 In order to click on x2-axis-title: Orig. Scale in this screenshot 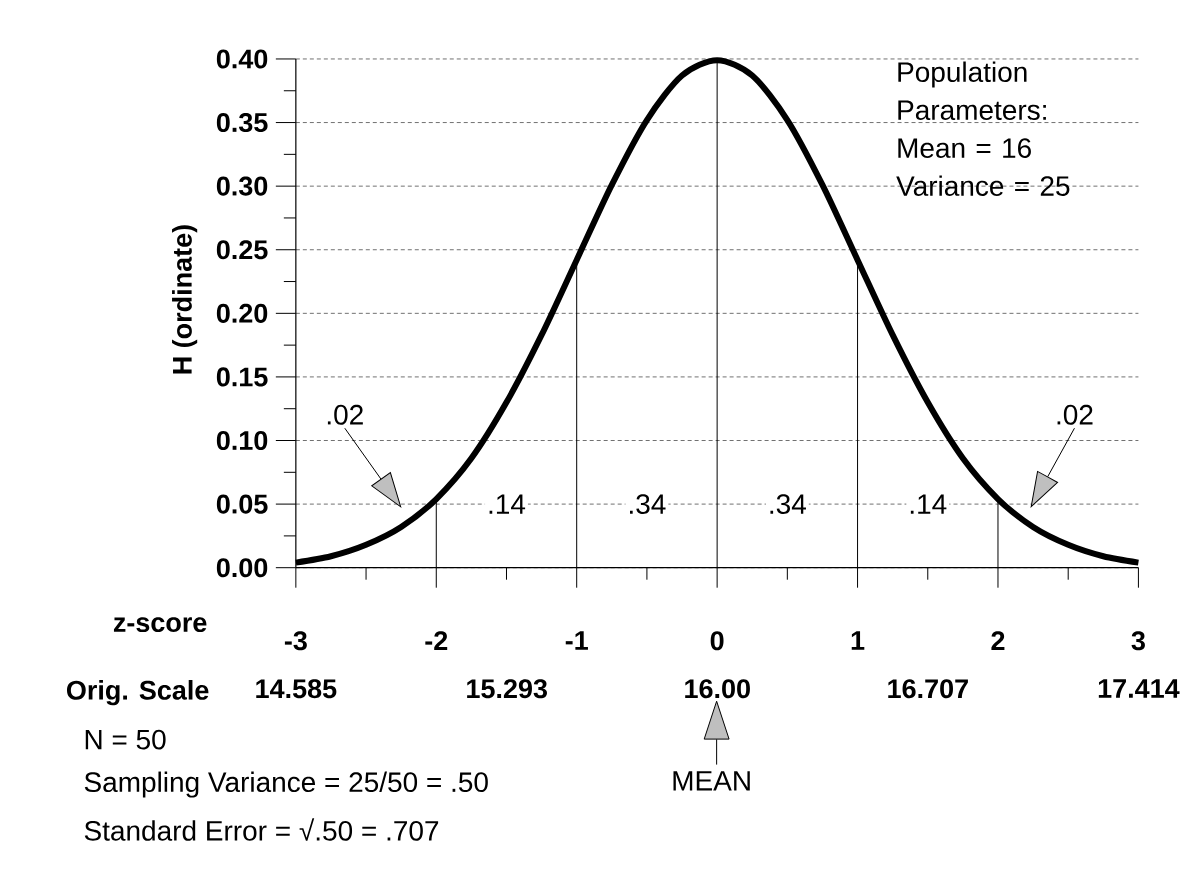, I will do `click(137, 693)`.